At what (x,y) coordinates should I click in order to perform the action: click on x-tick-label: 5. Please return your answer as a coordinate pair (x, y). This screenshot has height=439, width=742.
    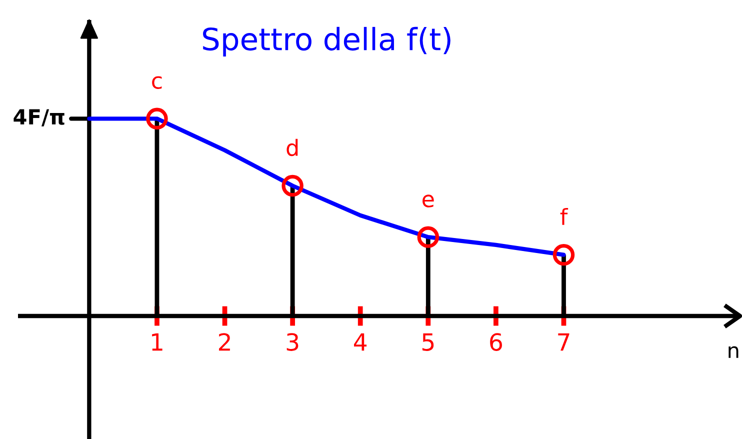
    Looking at the image, I should click on (428, 342).